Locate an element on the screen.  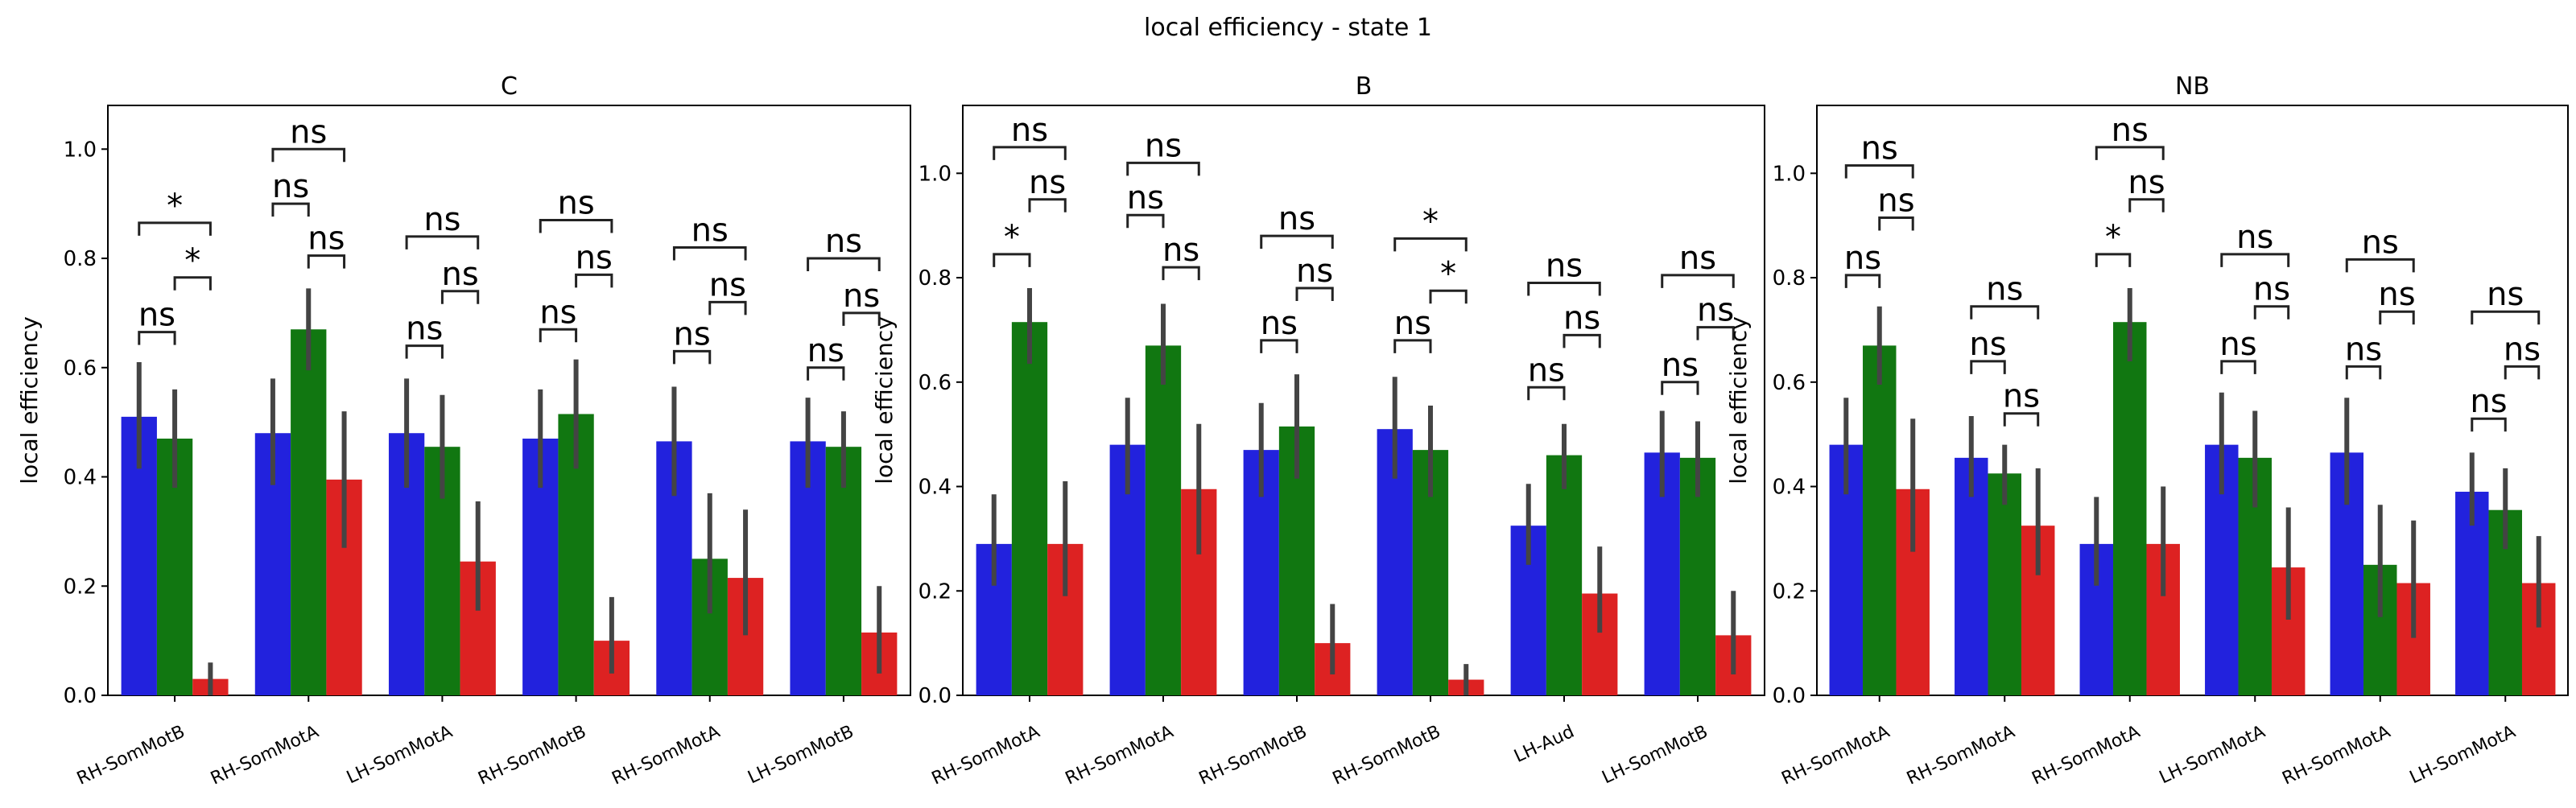
bar-blue is located at coordinates (1971, 576).